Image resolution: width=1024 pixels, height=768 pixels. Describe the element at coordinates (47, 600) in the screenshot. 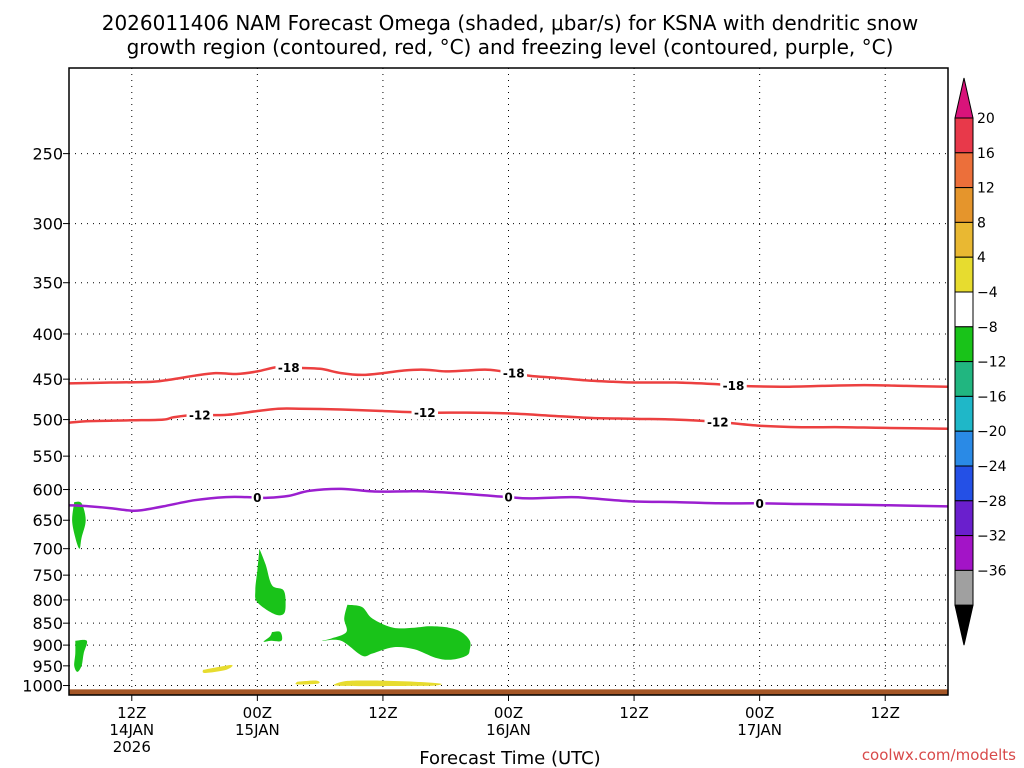

I see `y-tick-label-800: 800` at that location.